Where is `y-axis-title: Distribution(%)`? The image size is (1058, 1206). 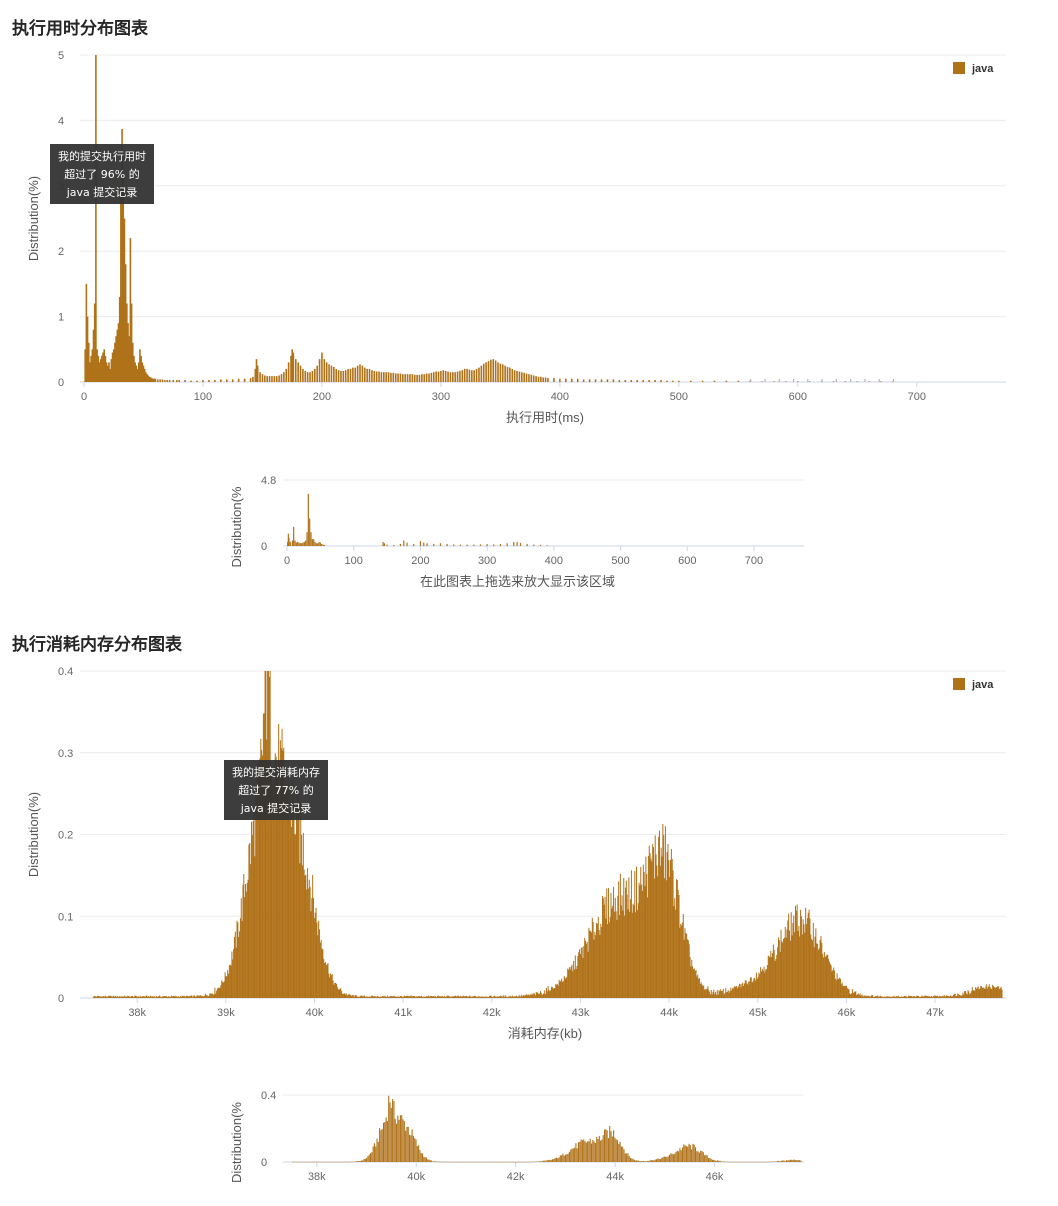
y-axis-title: Distribution(%) is located at coordinates (33, 218).